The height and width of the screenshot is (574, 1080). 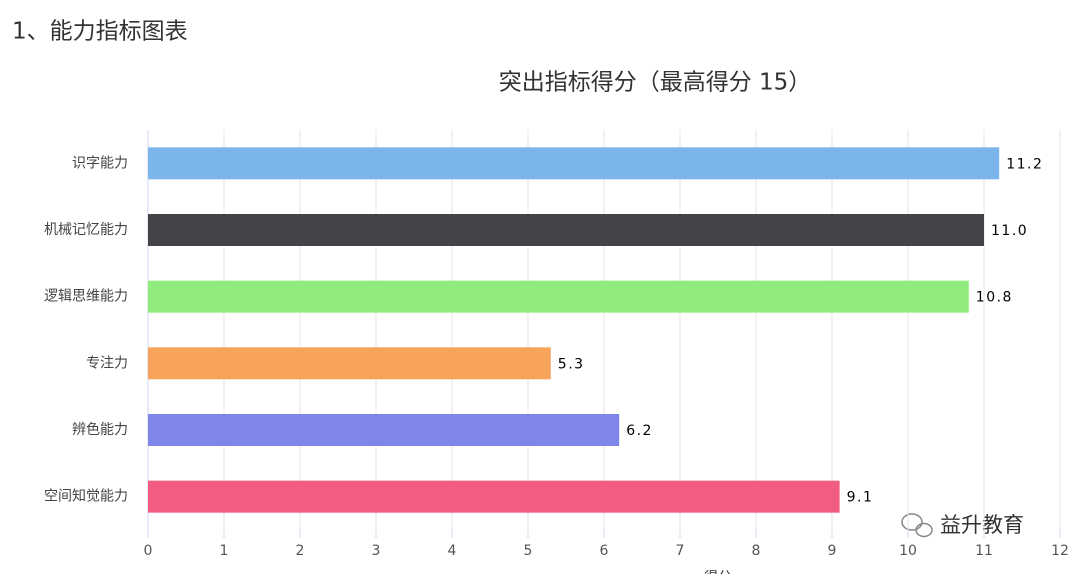 What do you see at coordinates (571, 364) in the screenshot?
I see `value-label: 5.3` at bounding box center [571, 364].